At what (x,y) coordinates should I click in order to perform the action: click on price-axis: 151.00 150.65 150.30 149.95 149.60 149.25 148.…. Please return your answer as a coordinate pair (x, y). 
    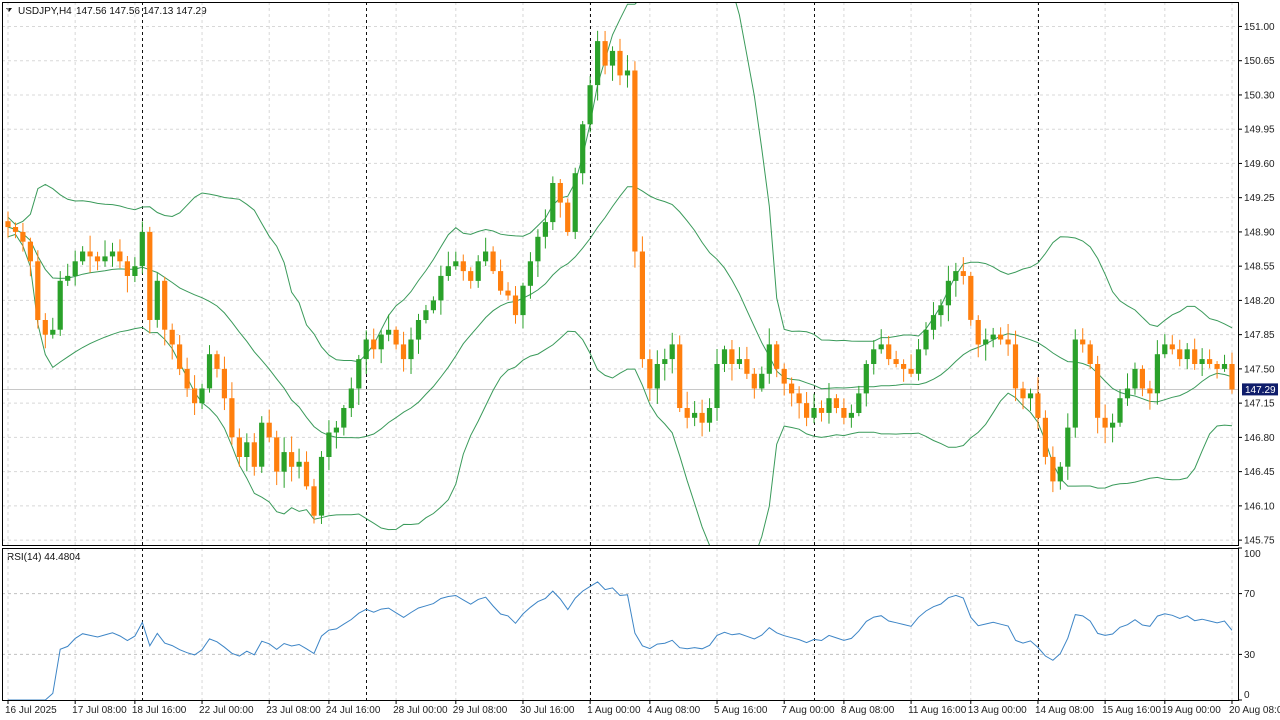
    Looking at the image, I should click on (1256, 284).